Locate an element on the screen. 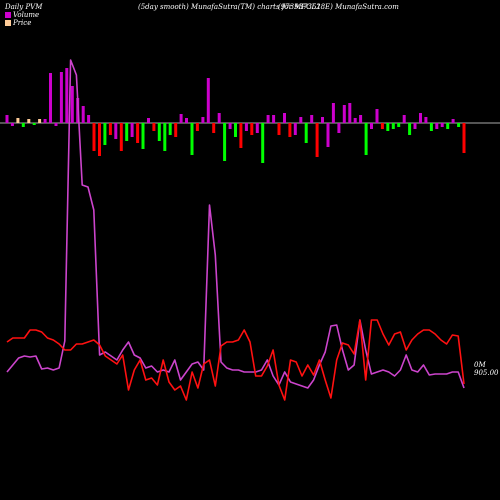 The width and height of the screenshot is (500, 500). legend-price-swatch is located at coordinates (8, 23).